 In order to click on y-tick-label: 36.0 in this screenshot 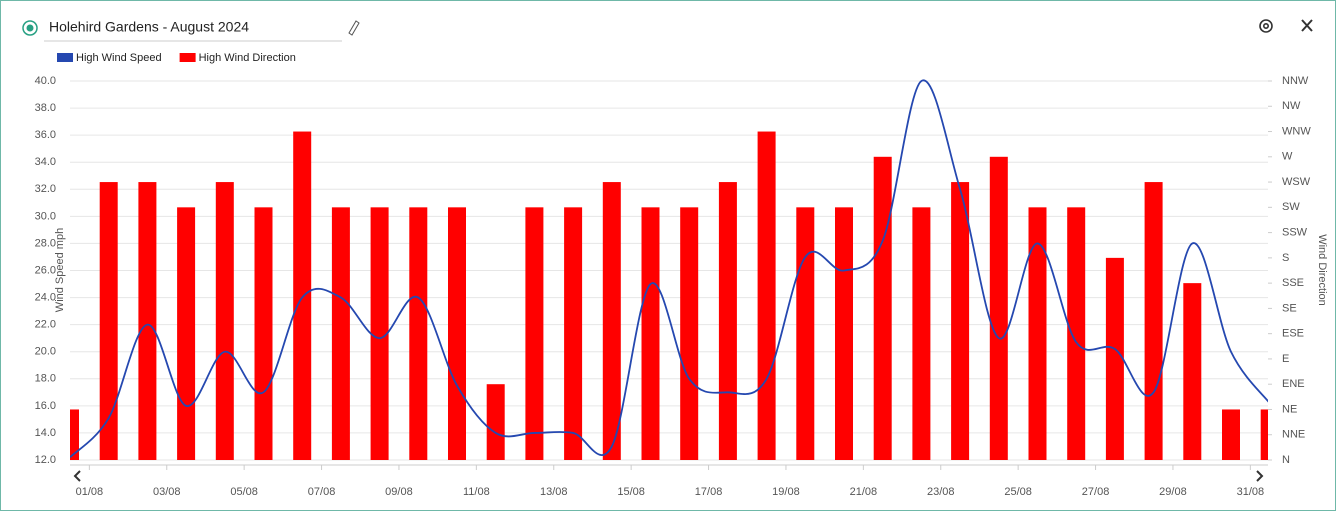, I will do `click(45, 135)`.